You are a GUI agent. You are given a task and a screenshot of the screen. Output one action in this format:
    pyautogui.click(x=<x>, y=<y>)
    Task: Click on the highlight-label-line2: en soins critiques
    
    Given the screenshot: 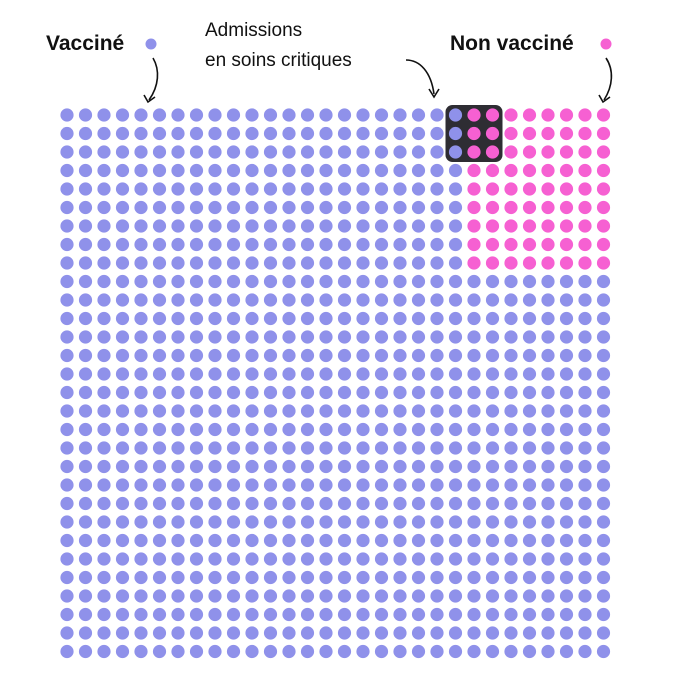 What is the action you would take?
    pyautogui.click(x=278, y=60)
    